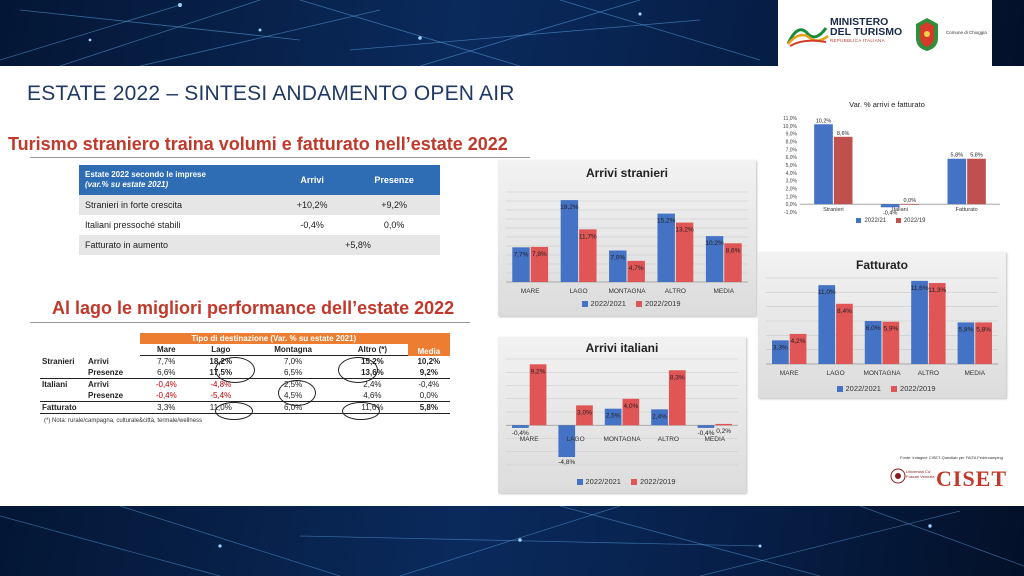 The image size is (1024, 576). What do you see at coordinates (630, 406) in the screenshot?
I see `data-label: 4,0%` at bounding box center [630, 406].